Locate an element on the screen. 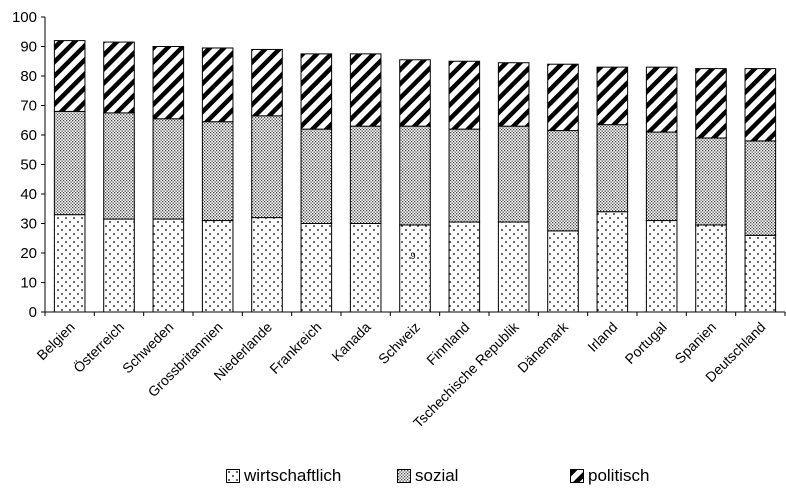 The height and width of the screenshot is (493, 786). legend-swatch-dots-icon is located at coordinates (233, 476).